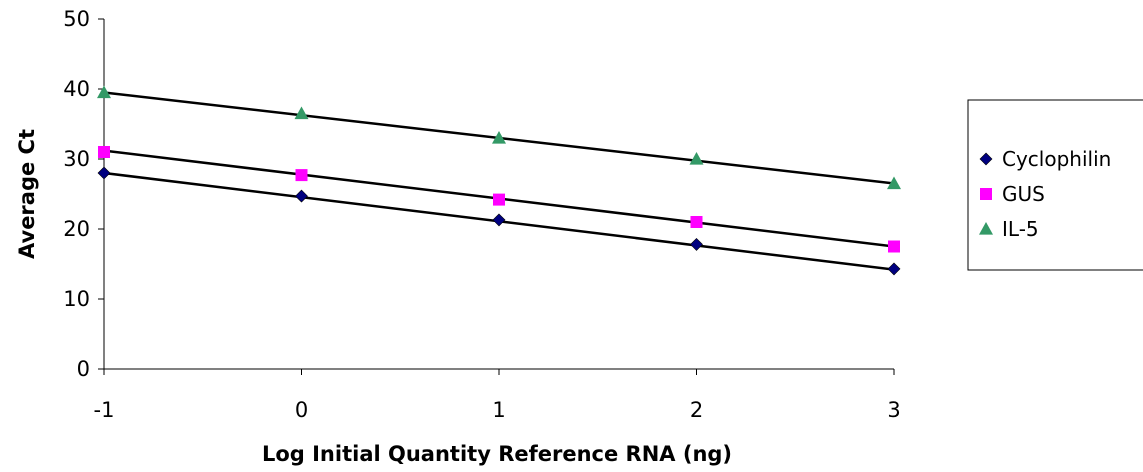 This screenshot has width=1143, height=472. I want to click on x-tick-label: 2, so click(696, 410).